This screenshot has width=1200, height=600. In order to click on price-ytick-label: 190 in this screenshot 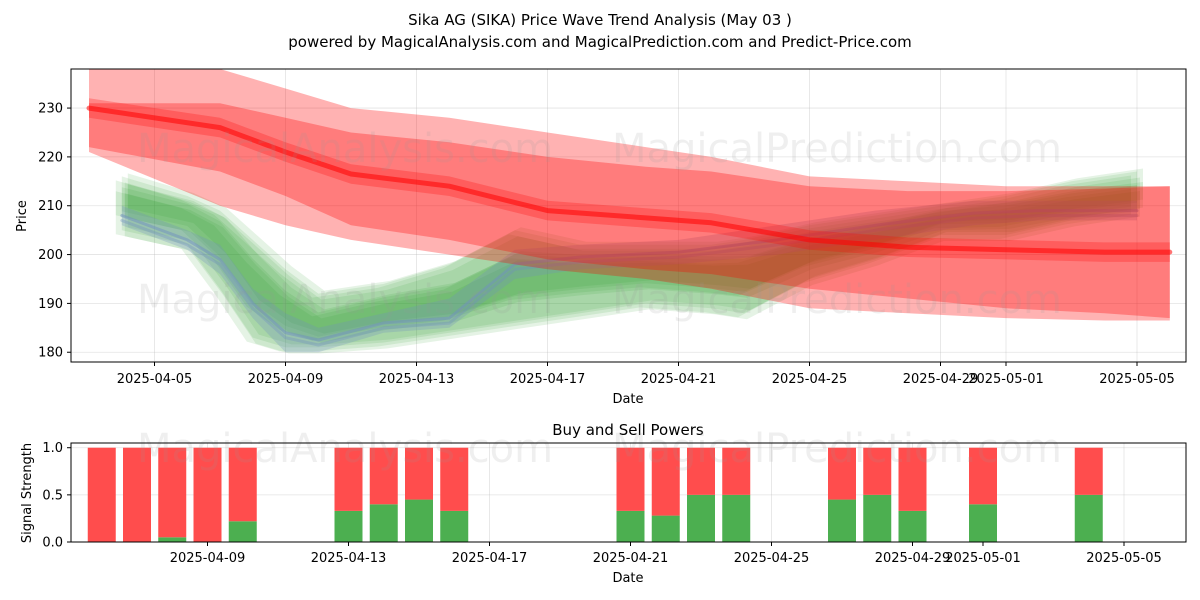, I will do `click(50, 304)`.